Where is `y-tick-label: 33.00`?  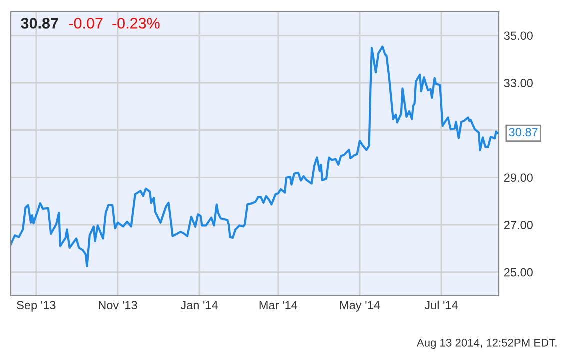
y-tick-label: 33.00 is located at coordinates (518, 83).